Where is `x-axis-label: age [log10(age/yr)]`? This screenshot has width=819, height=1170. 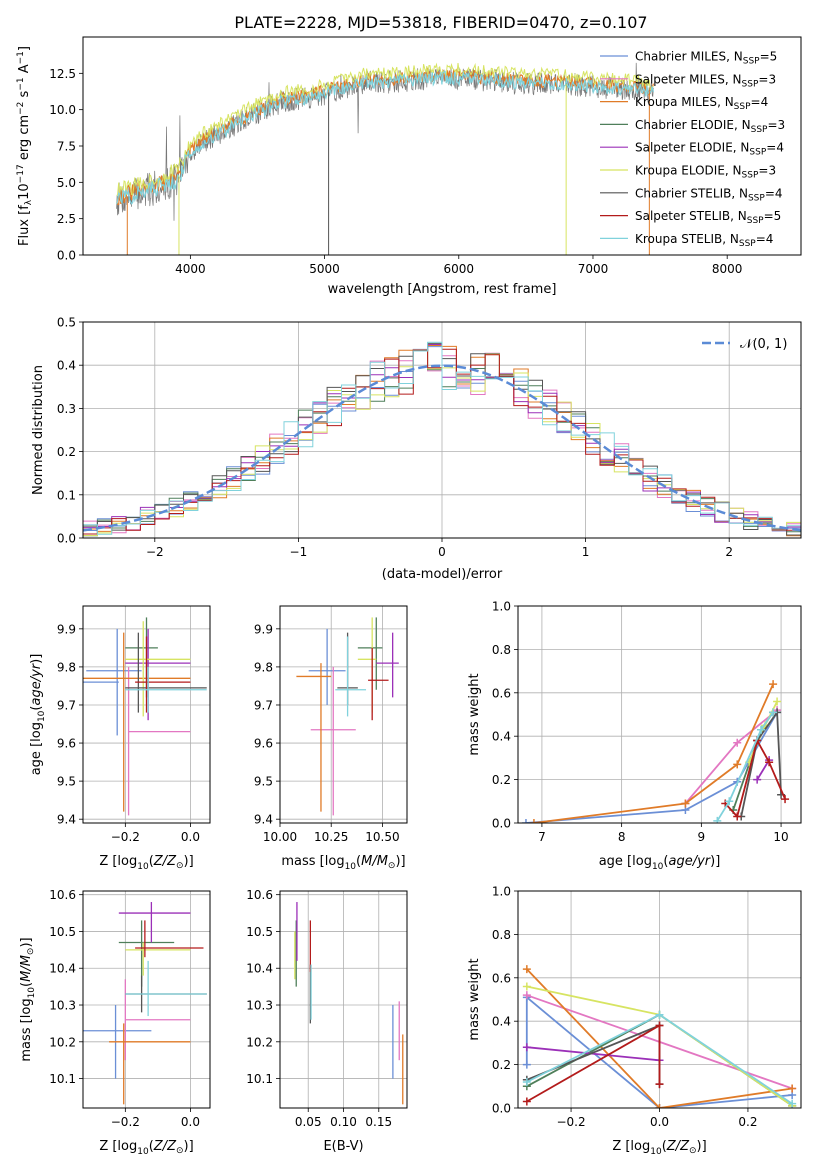
x-axis-label: age [log10(age/yr)] is located at coordinates (660, 863).